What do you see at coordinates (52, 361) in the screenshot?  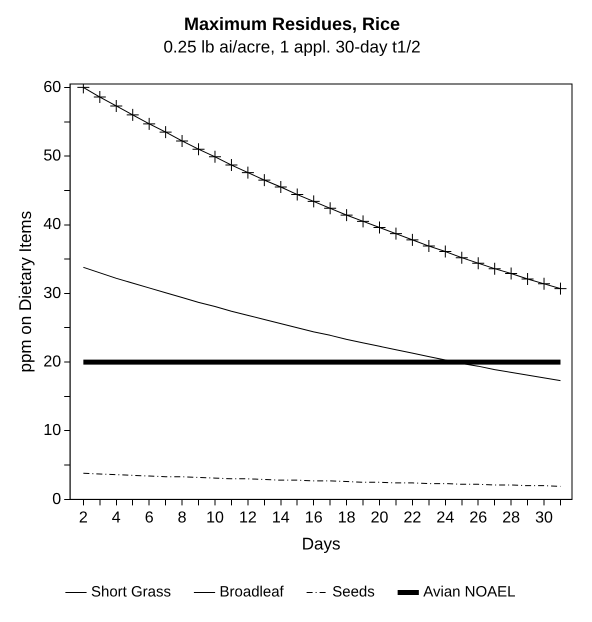 I see `y-tick-label: 20` at bounding box center [52, 361].